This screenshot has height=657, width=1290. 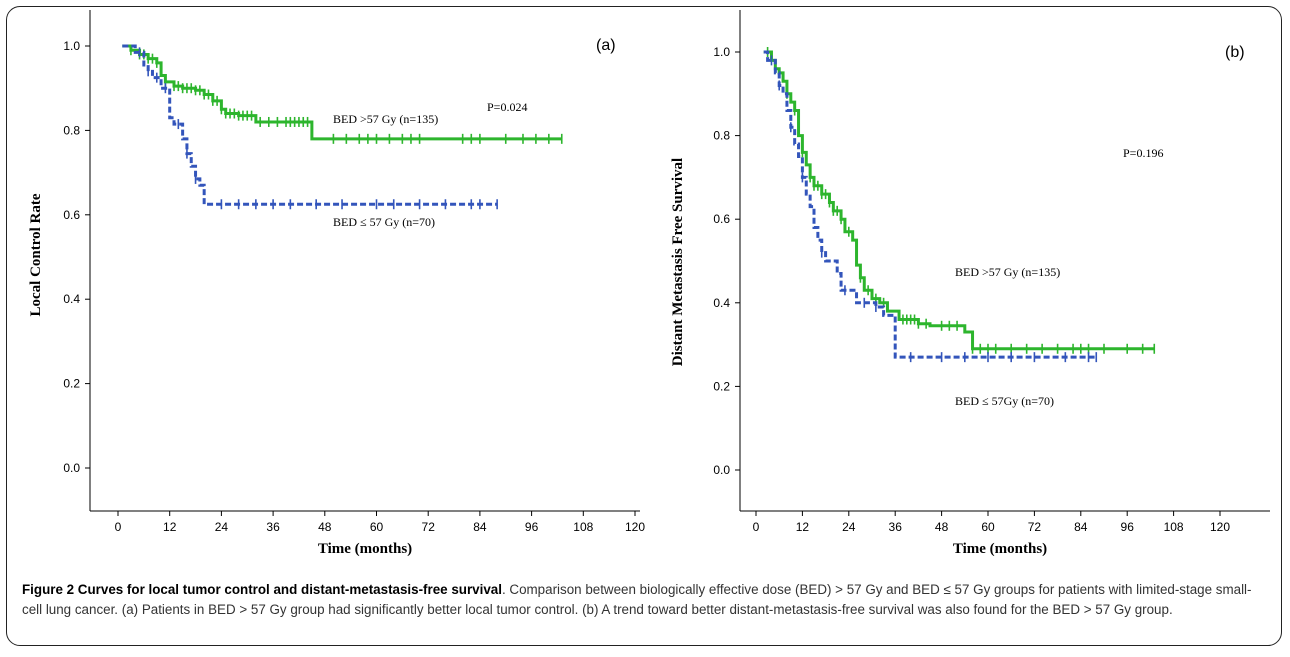 I want to click on p-value-label: P=0.024, so click(x=507, y=107).